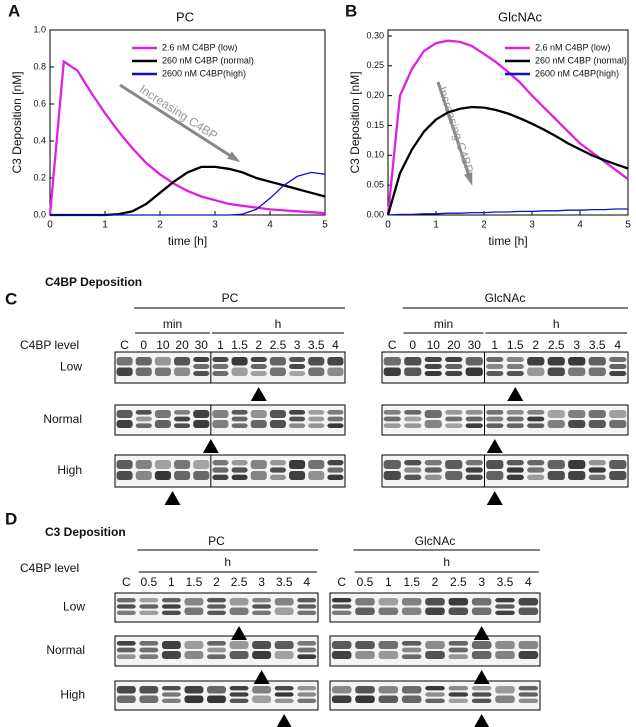 The height and width of the screenshot is (727, 636). What do you see at coordinates (508, 122) in the screenshot?
I see `plot-frame` at bounding box center [508, 122].